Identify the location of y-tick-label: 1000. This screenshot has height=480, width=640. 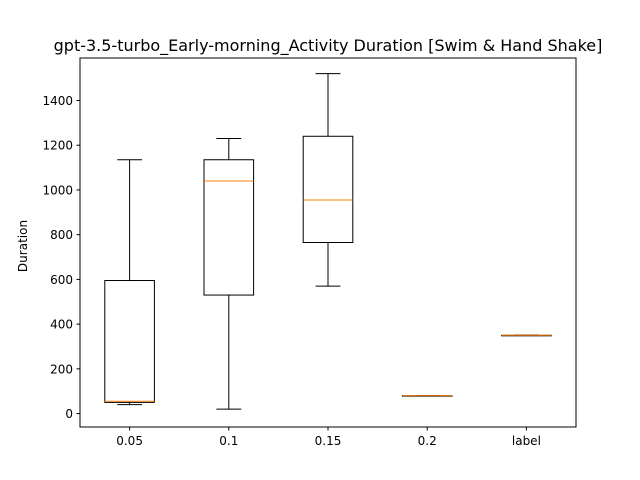
(57, 190).